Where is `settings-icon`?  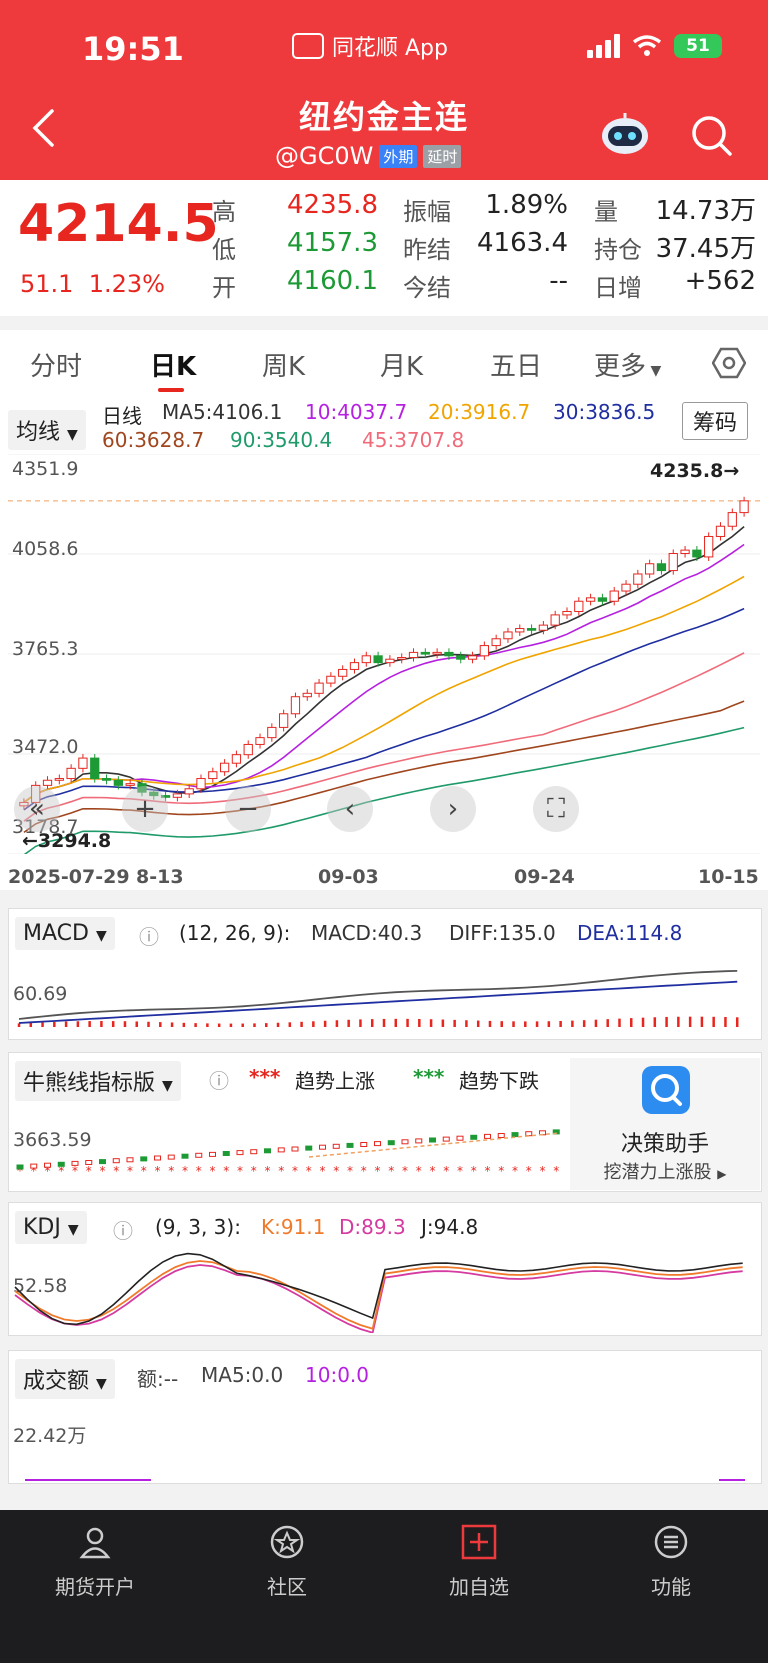
settings-icon is located at coordinates (729, 363).